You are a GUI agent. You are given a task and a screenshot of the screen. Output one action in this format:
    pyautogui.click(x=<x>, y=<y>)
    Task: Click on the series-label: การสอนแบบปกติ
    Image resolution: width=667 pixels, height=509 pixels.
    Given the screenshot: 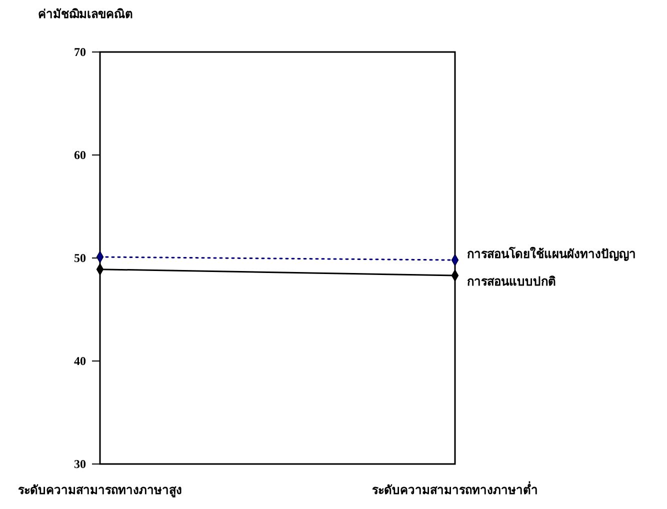 What is the action you would take?
    pyautogui.click(x=511, y=281)
    